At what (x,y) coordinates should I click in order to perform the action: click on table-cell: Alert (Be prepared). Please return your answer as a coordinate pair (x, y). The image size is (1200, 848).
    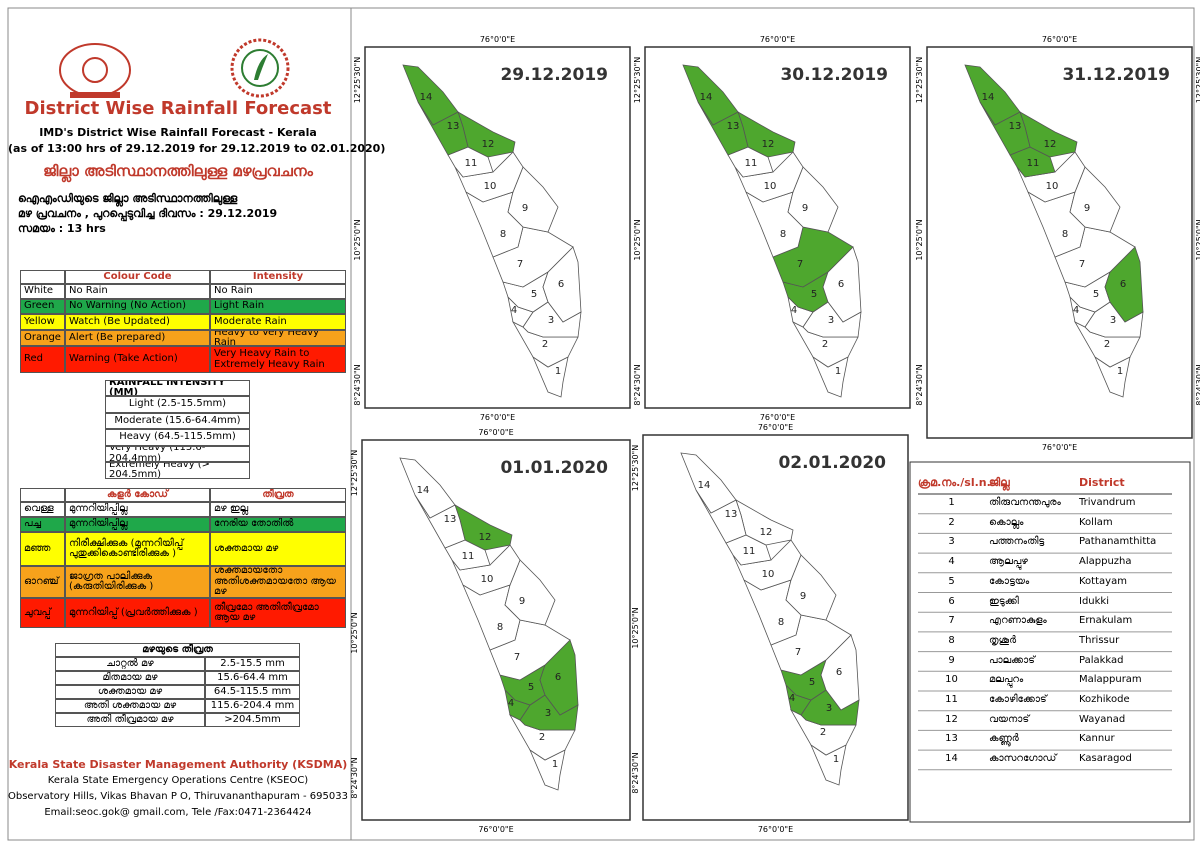
    Looking at the image, I should click on (137, 338).